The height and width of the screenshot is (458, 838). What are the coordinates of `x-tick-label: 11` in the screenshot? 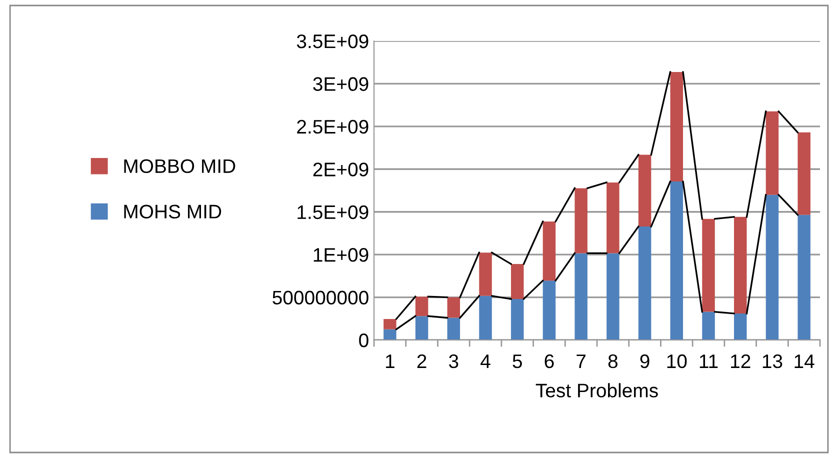 It's located at (709, 361).